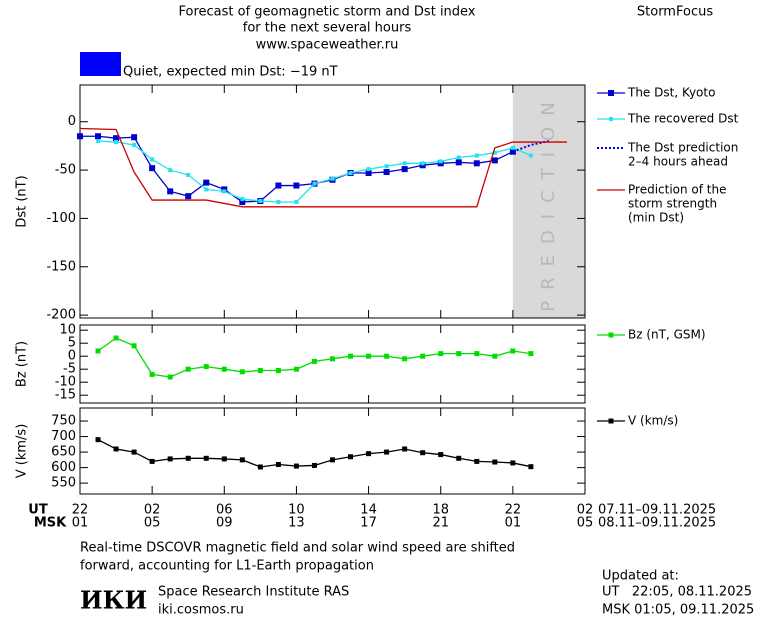  Describe the element at coordinates (65, 382) in the screenshot. I see `y-tick-label: -10` at that location.